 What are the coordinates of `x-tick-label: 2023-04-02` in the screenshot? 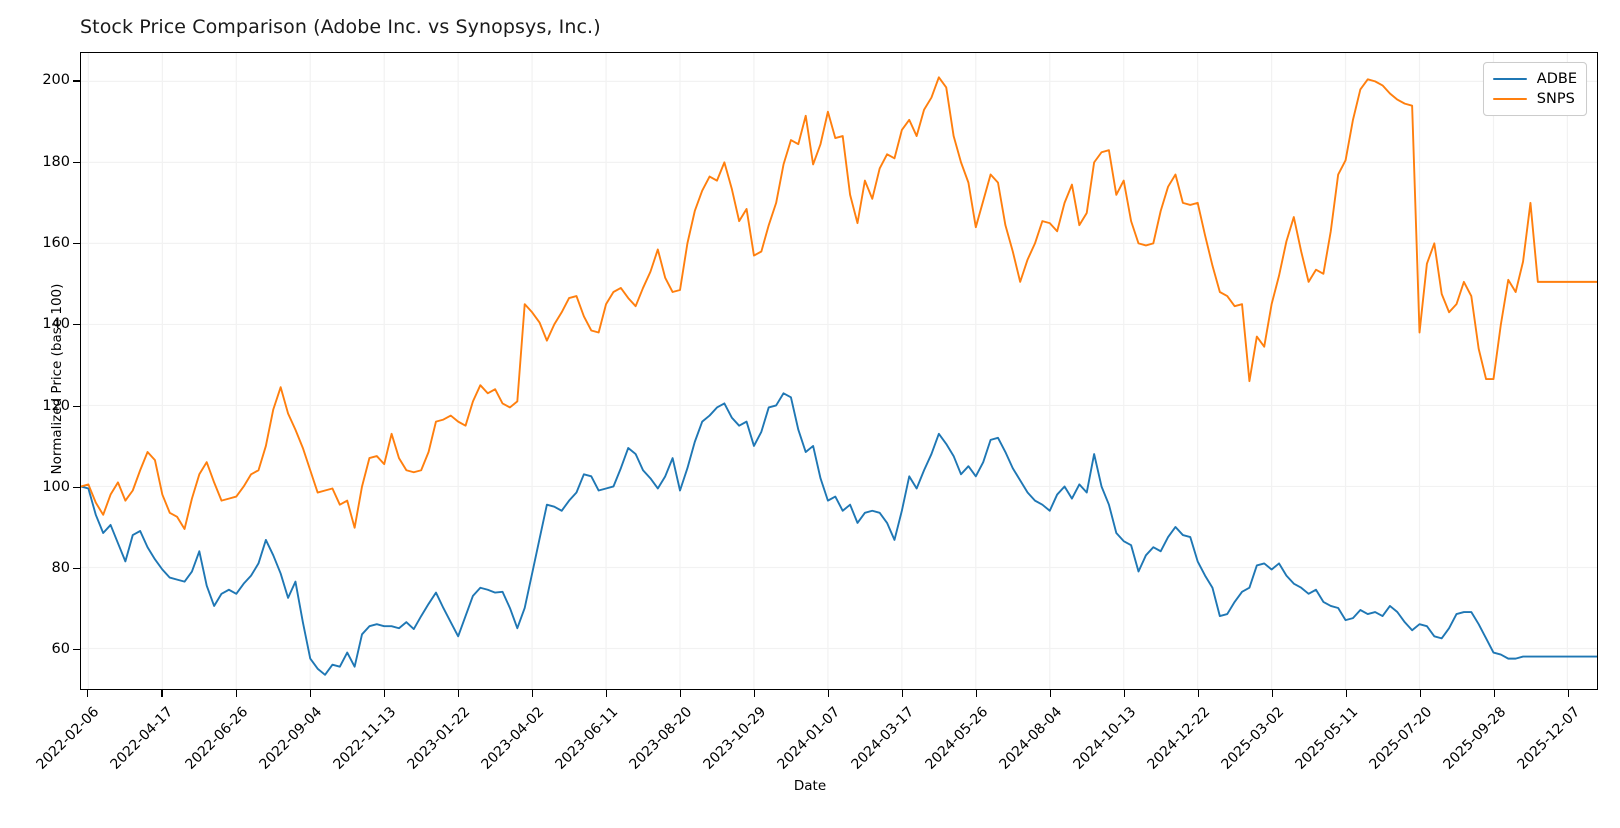 It's located at (513, 738).